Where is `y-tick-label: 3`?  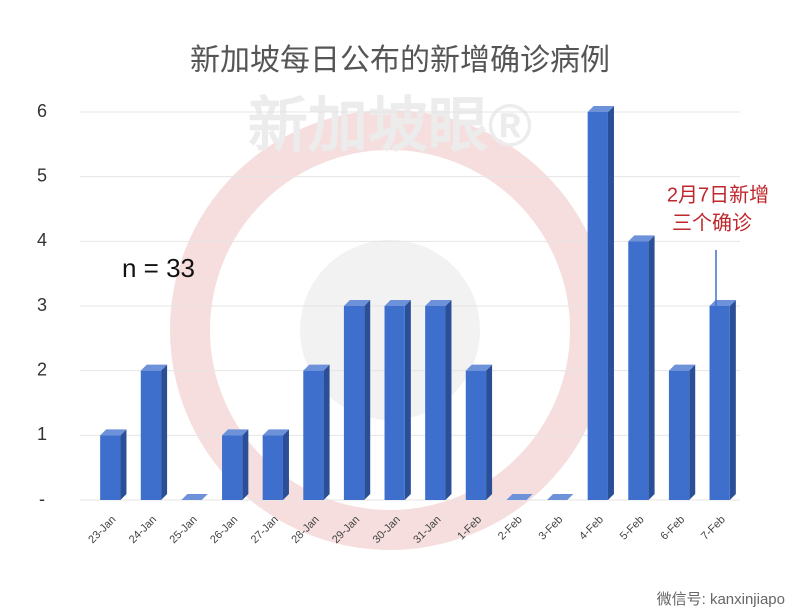
y-tick-label: 3 is located at coordinates (42, 305).